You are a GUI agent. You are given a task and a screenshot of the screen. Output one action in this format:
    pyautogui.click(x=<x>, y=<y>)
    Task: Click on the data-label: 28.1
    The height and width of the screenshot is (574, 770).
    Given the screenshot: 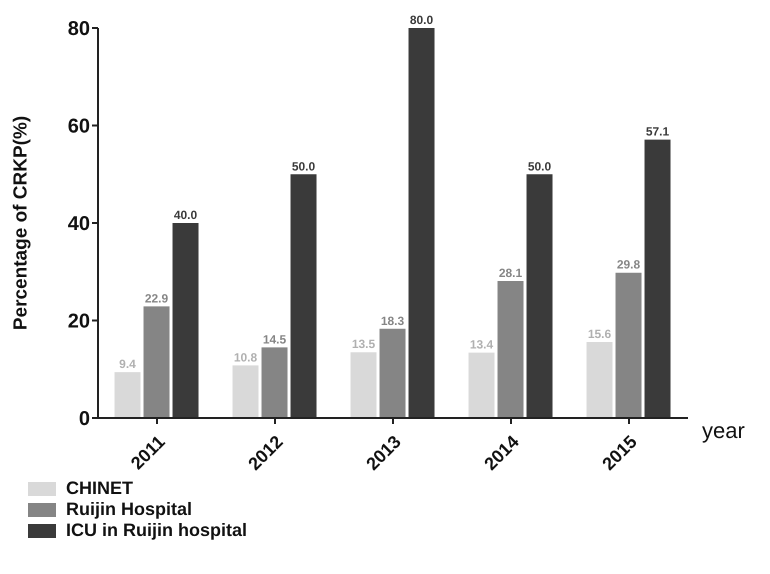 What is the action you would take?
    pyautogui.click(x=510, y=273)
    